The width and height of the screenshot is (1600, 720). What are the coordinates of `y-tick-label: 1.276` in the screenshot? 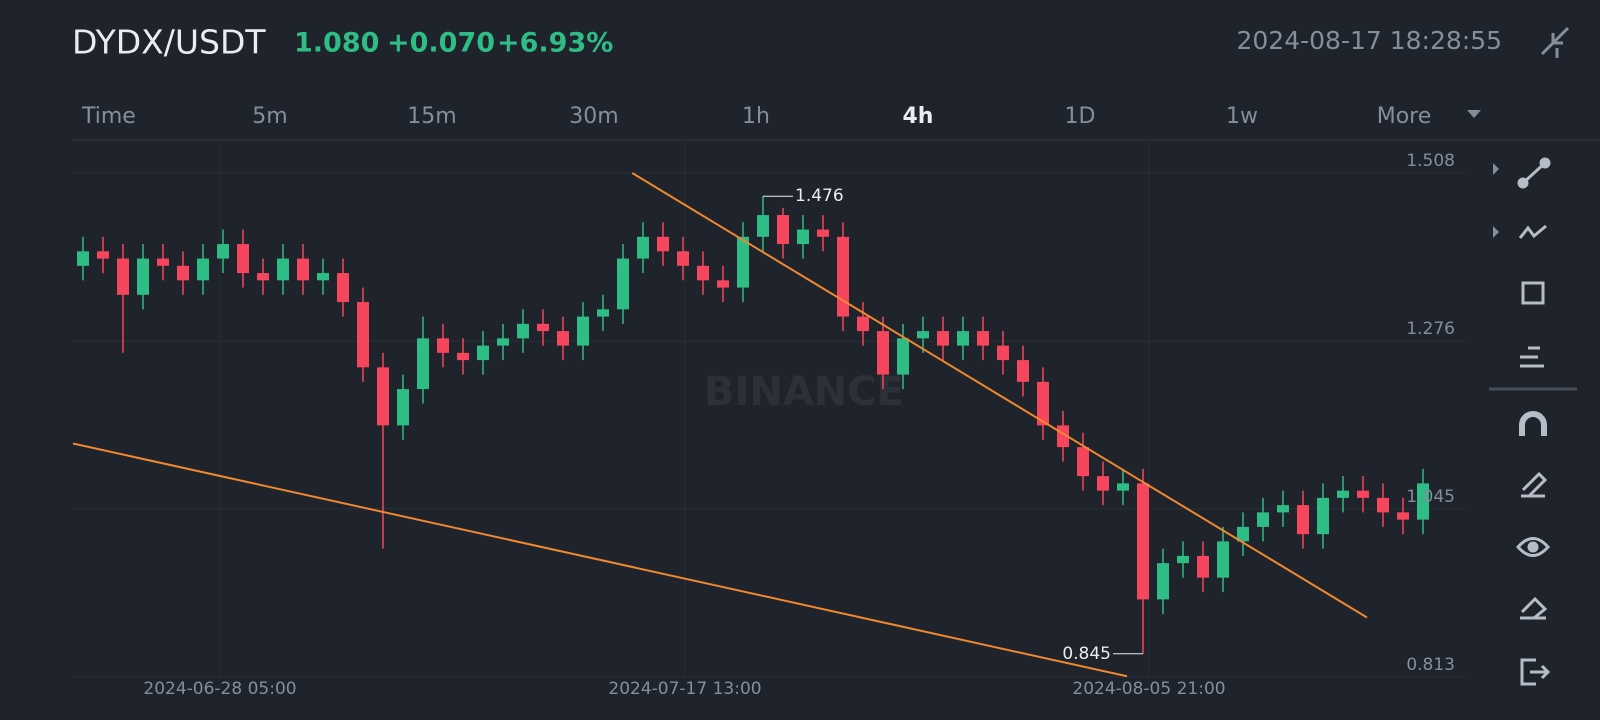 It's located at (1430, 329).